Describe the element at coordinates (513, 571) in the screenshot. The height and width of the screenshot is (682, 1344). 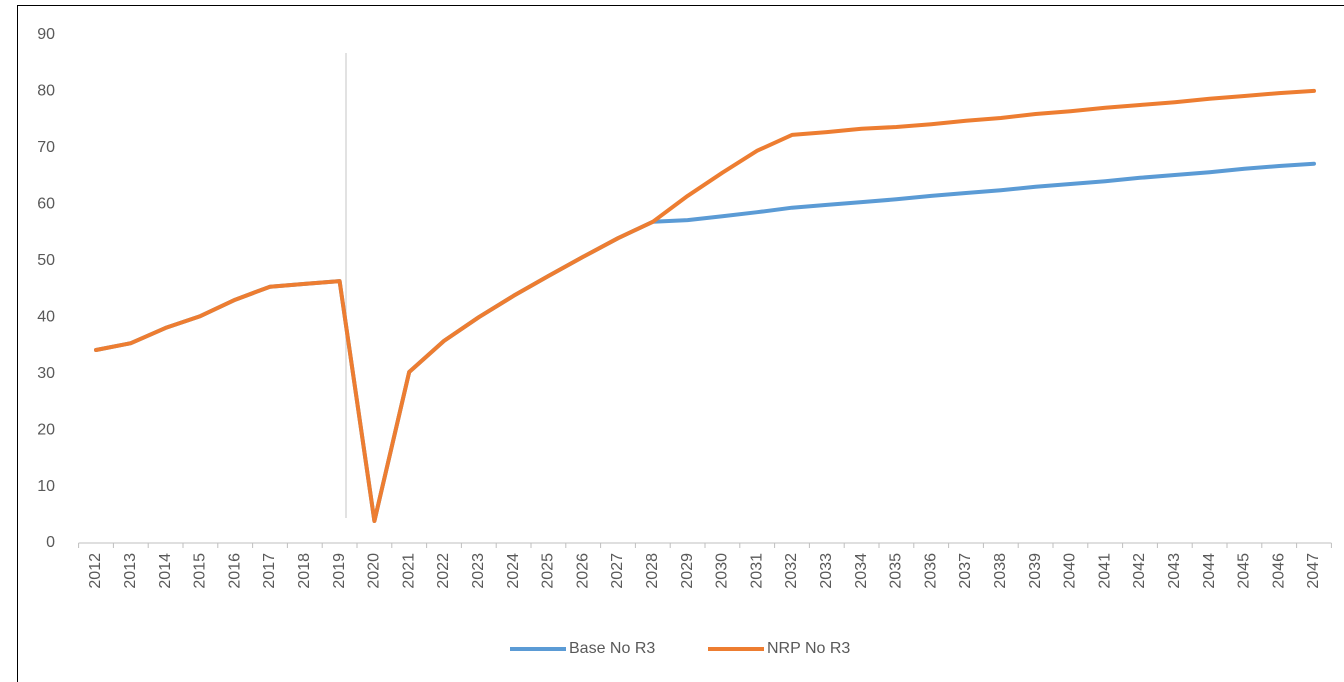
I see `x-tick-label: 2024` at that location.